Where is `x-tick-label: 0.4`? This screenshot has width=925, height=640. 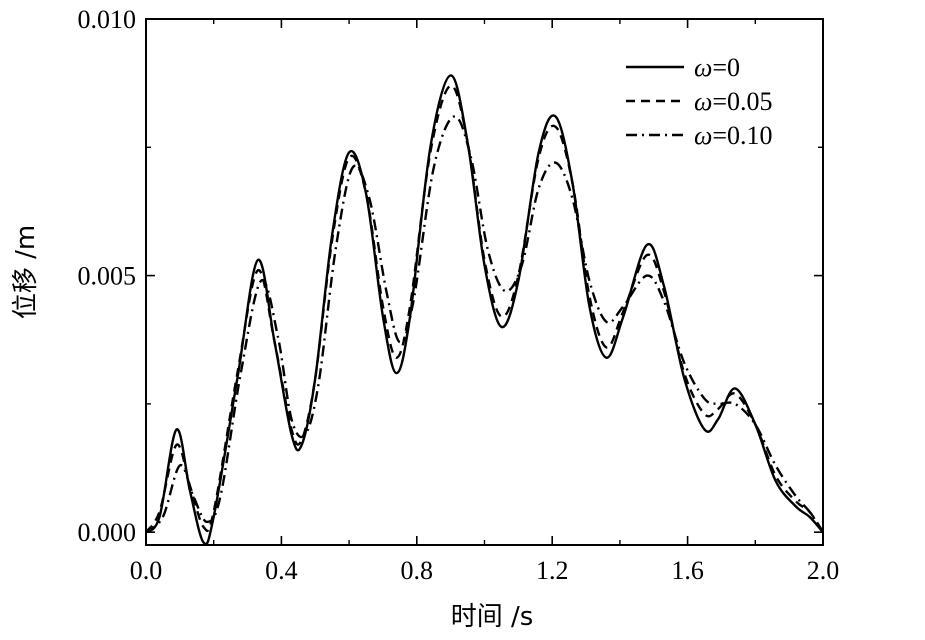 x-tick-label: 0.4 is located at coordinates (281, 570).